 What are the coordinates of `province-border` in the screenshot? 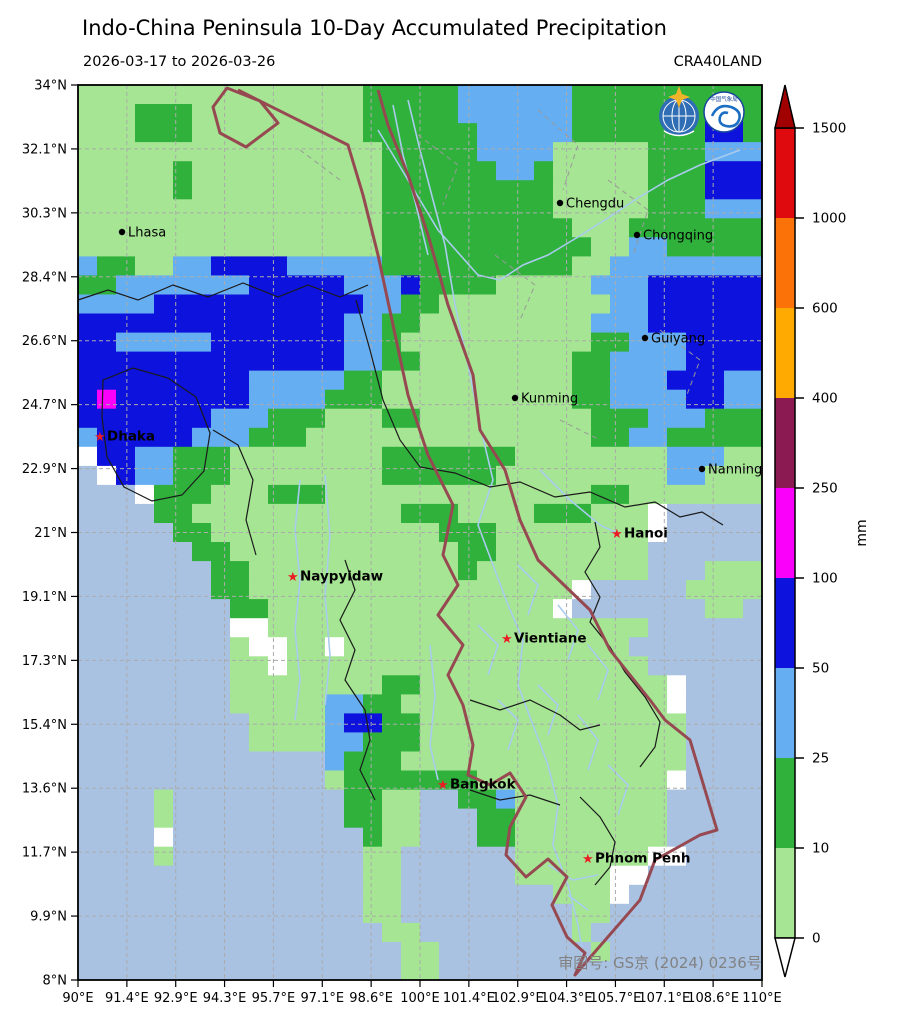 It's located at (438, 170).